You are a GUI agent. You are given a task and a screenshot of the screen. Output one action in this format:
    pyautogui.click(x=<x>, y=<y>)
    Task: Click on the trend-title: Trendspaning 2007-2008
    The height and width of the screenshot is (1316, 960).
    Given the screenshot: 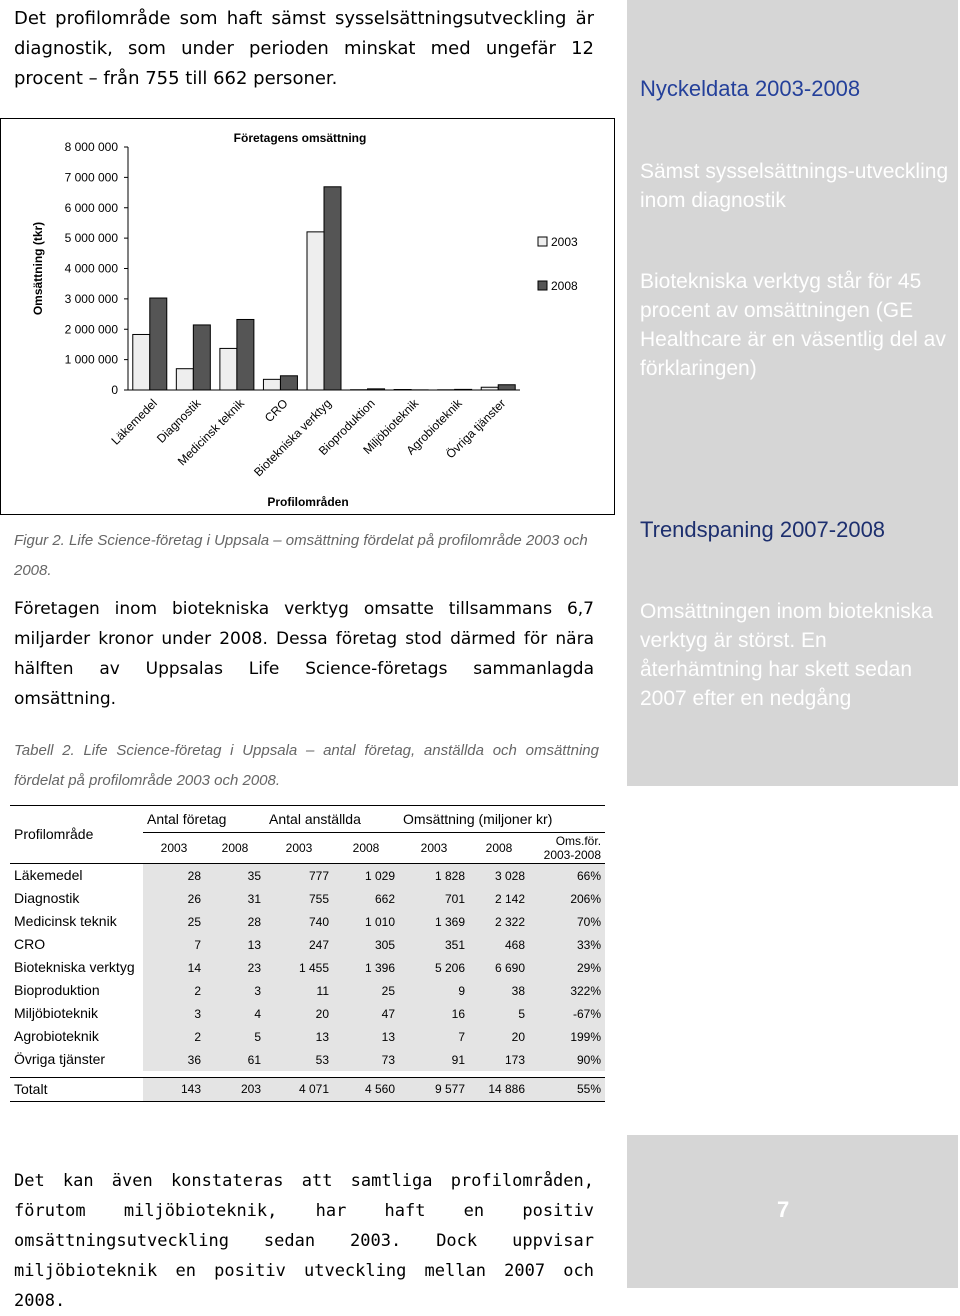 What is the action you would take?
    pyautogui.click(x=762, y=530)
    